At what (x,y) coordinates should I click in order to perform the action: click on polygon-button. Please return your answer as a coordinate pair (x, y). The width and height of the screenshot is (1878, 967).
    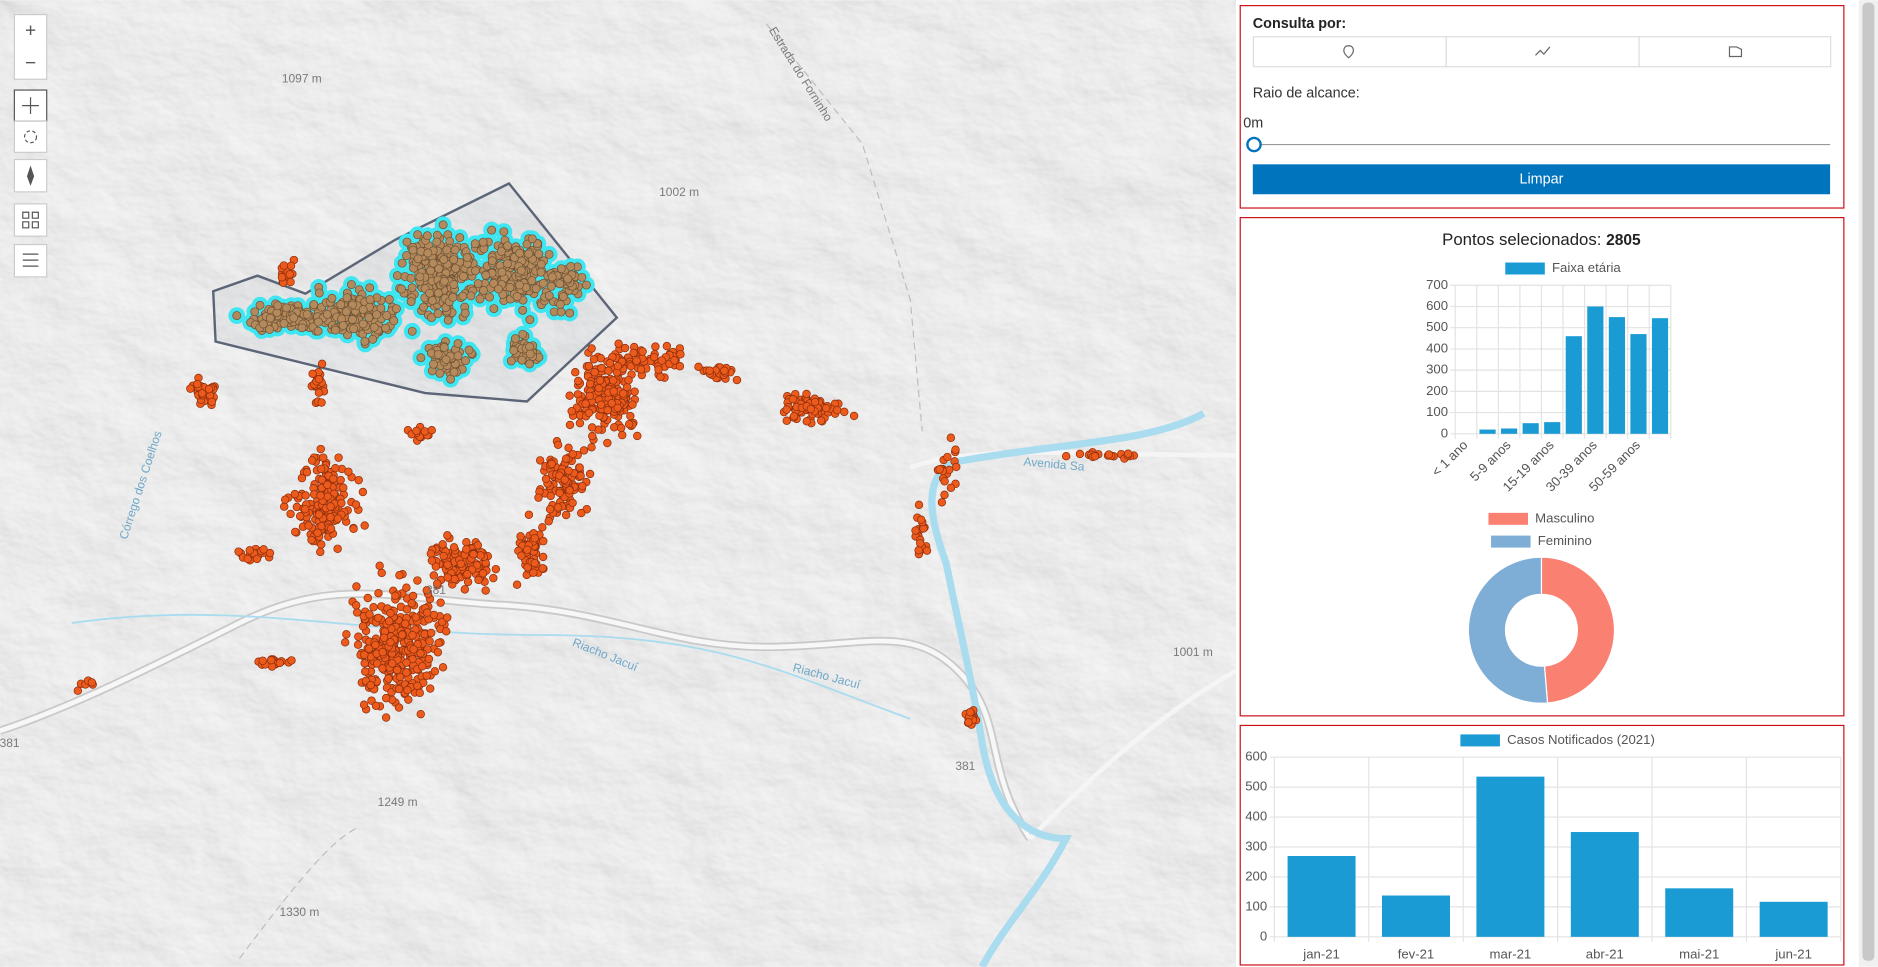
    Looking at the image, I should click on (1735, 52).